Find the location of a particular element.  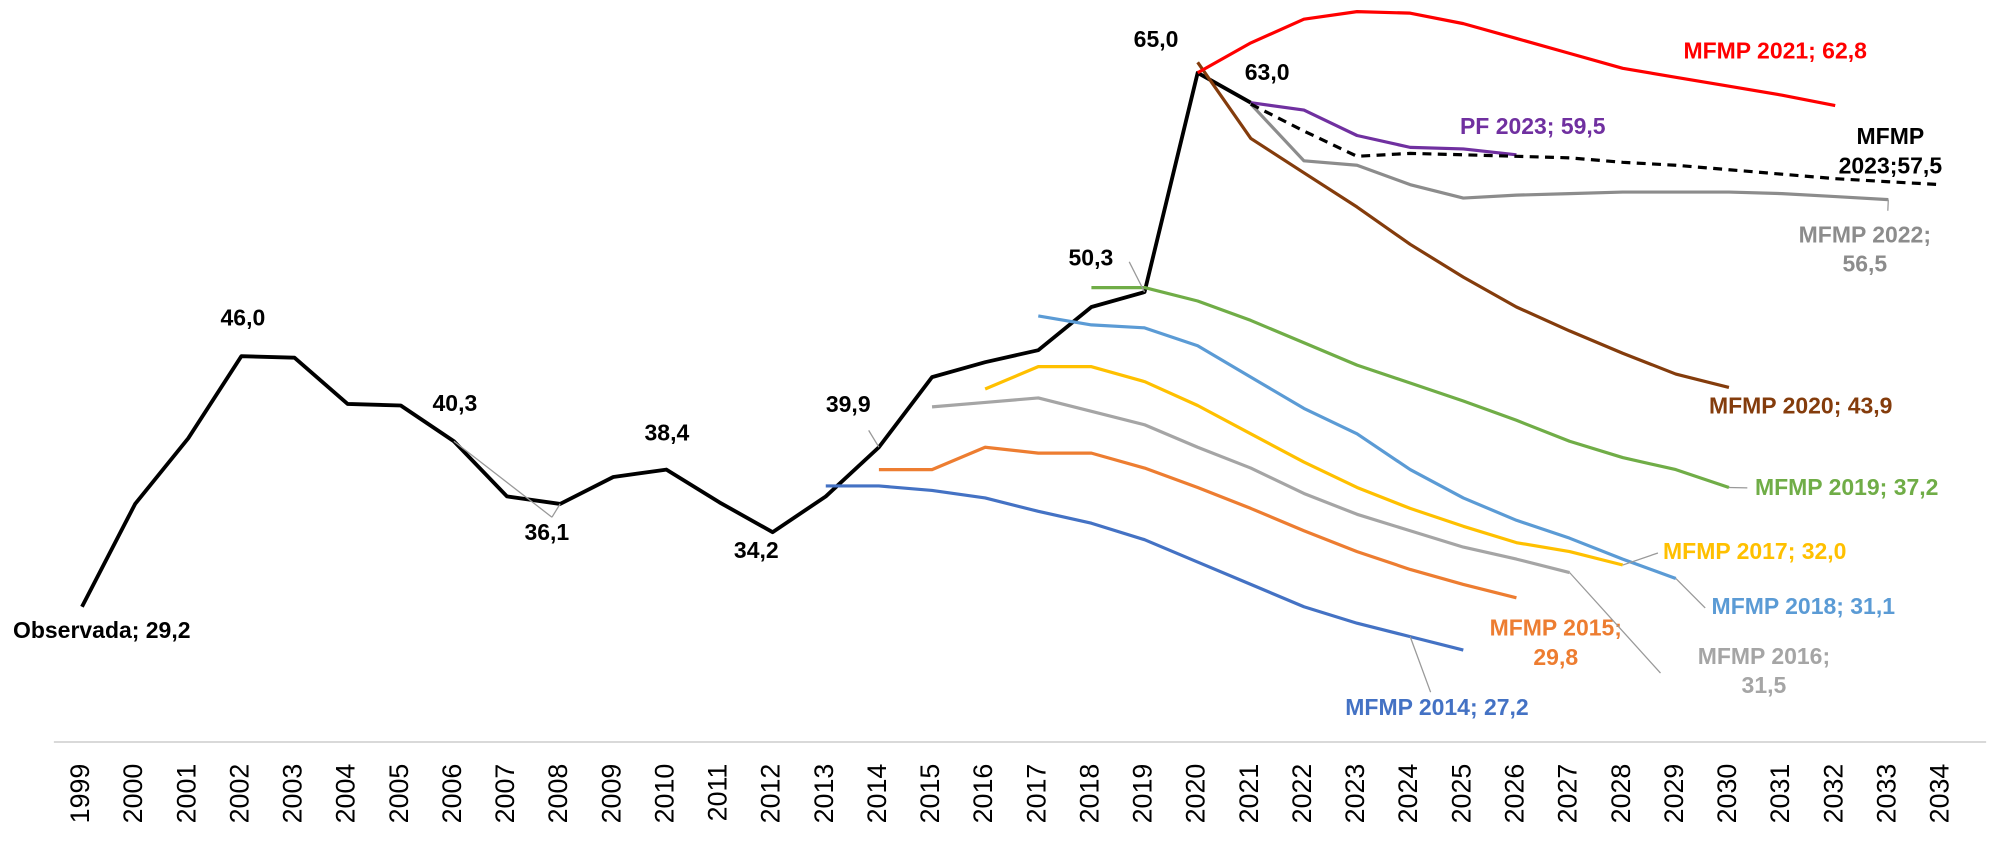

x-tick-label: 2033 is located at coordinates (1886, 794).